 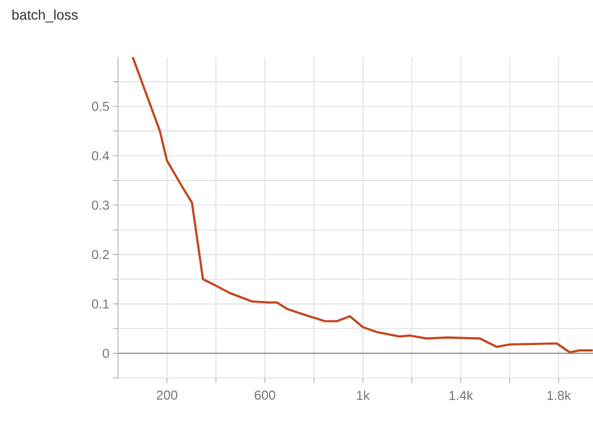 I want to click on x-tick-label: 200, so click(x=167, y=395).